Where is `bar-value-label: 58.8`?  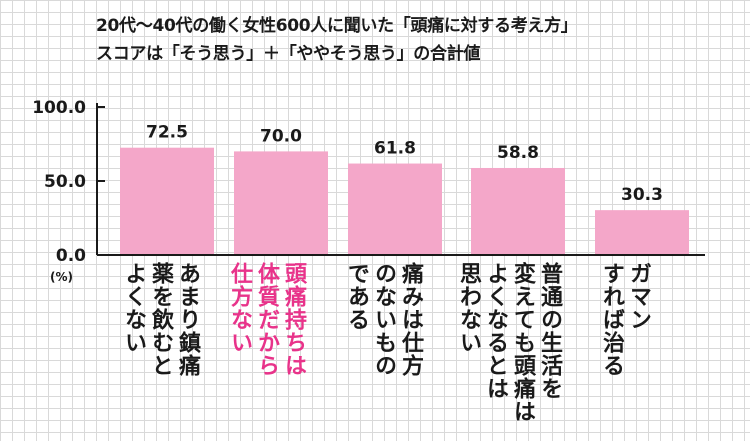
bar-value-label: 58.8 is located at coordinates (518, 153).